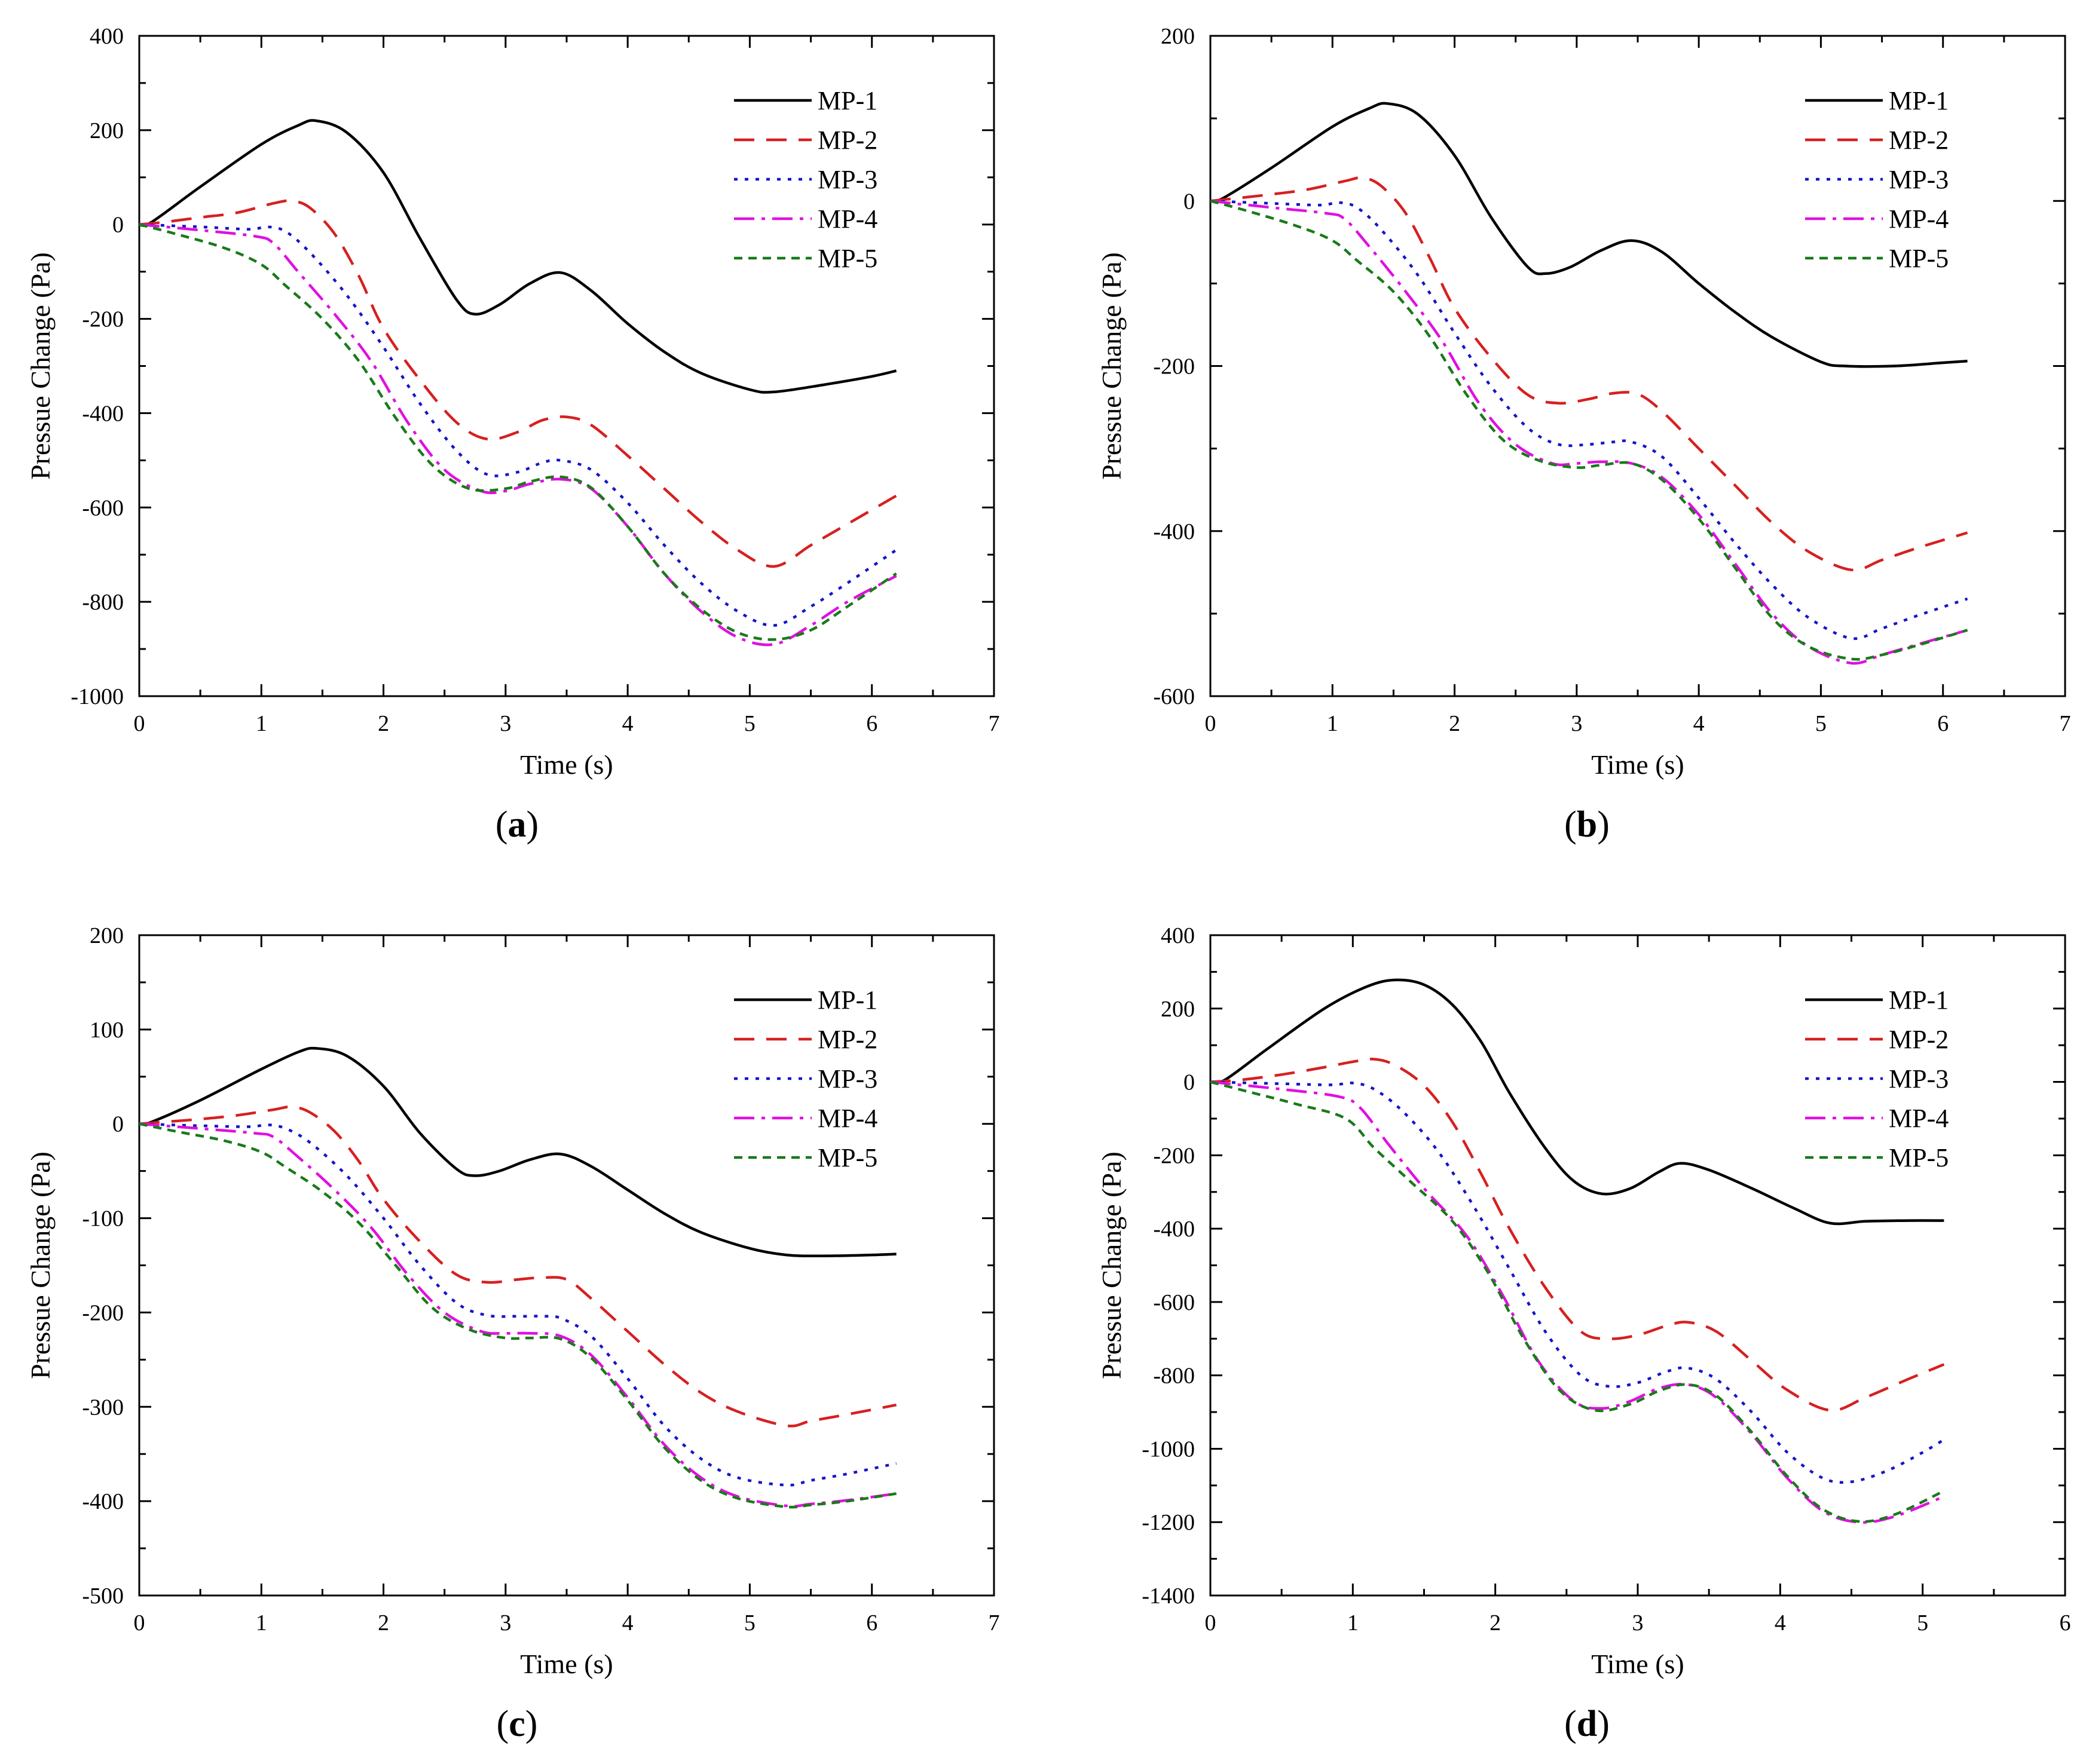 Image resolution: width=2089 pixels, height=1764 pixels. Describe the element at coordinates (1168, 1596) in the screenshot. I see `y-tick-label: -1400` at that location.